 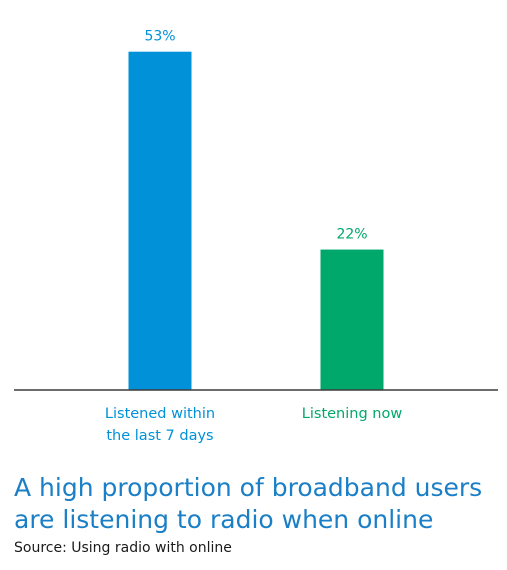 What do you see at coordinates (159, 37) in the screenshot?
I see `value-label-1: 53%` at bounding box center [159, 37].